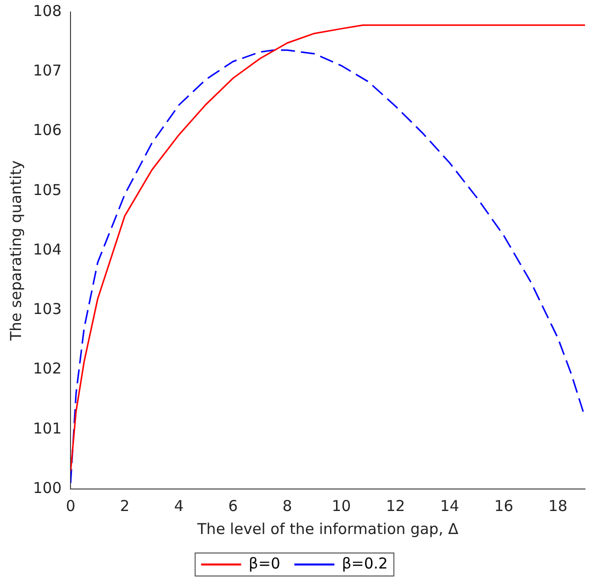  Describe the element at coordinates (396, 505) in the screenshot. I see `x-tick-label: 12` at that location.